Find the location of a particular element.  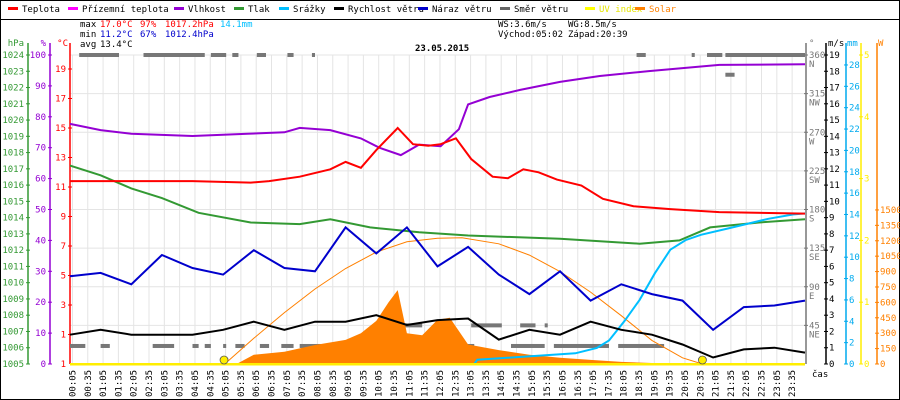

temperature-tick-label: 5 is located at coordinates (63, 277).